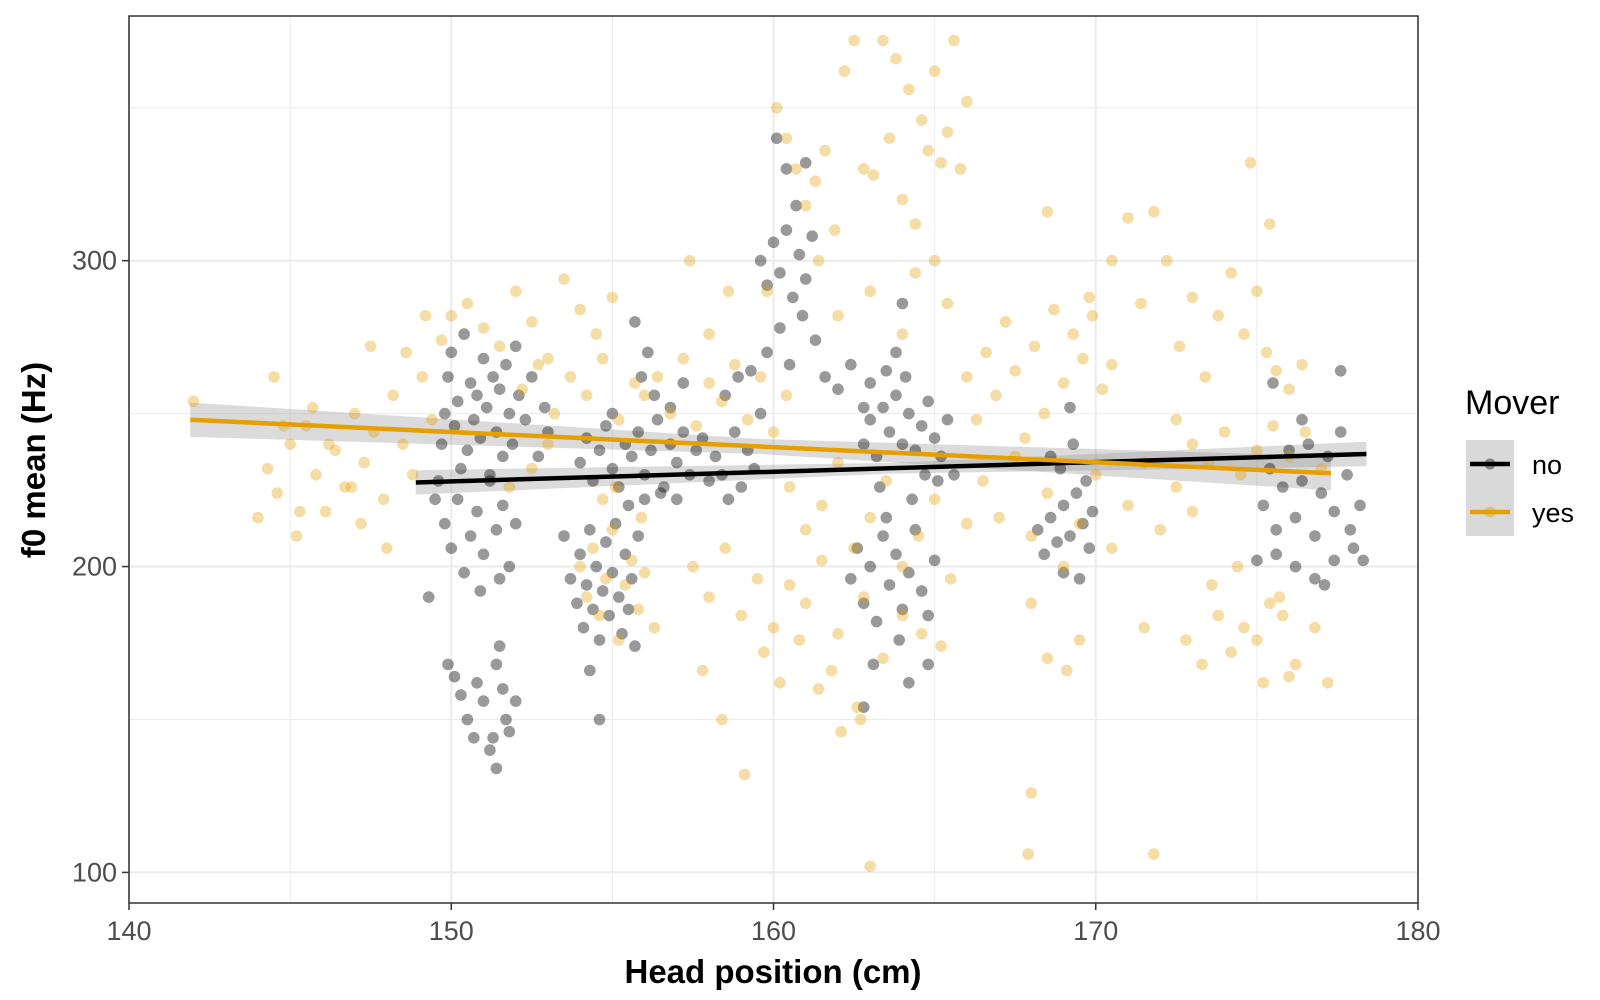 This screenshot has width=1600, height=1000. What do you see at coordinates (891, 468) in the screenshot?
I see `trend-line-no` at bounding box center [891, 468].